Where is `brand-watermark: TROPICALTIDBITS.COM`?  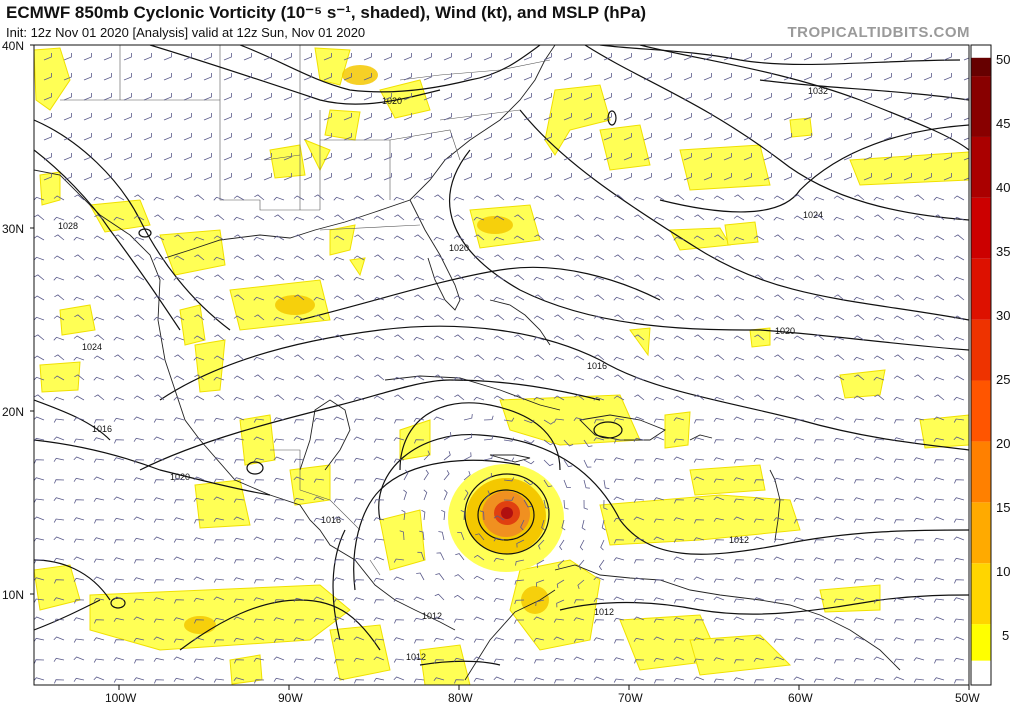
brand-watermark: TROPICALTIDBITS.COM is located at coordinates (878, 32).